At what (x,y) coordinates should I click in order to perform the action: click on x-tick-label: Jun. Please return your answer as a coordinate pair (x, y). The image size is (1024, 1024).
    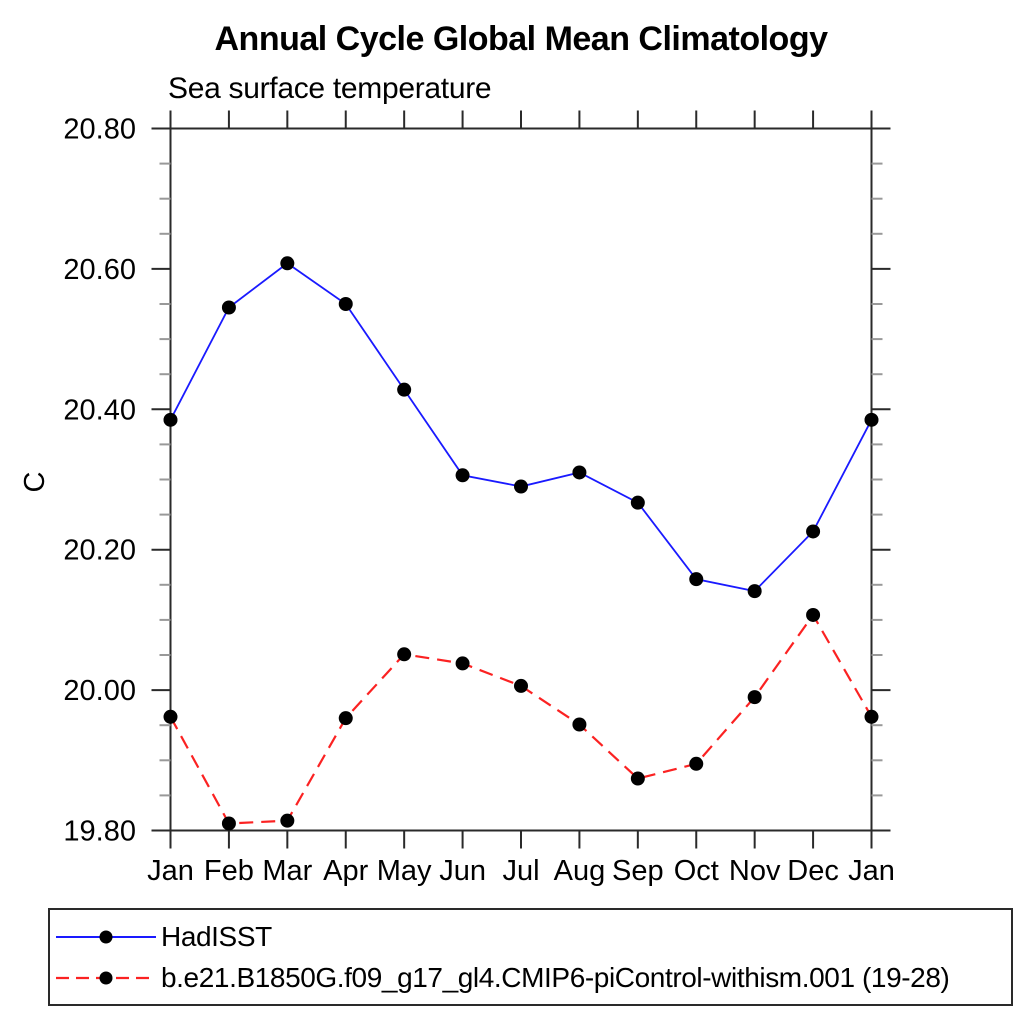
    Looking at the image, I should click on (462, 871).